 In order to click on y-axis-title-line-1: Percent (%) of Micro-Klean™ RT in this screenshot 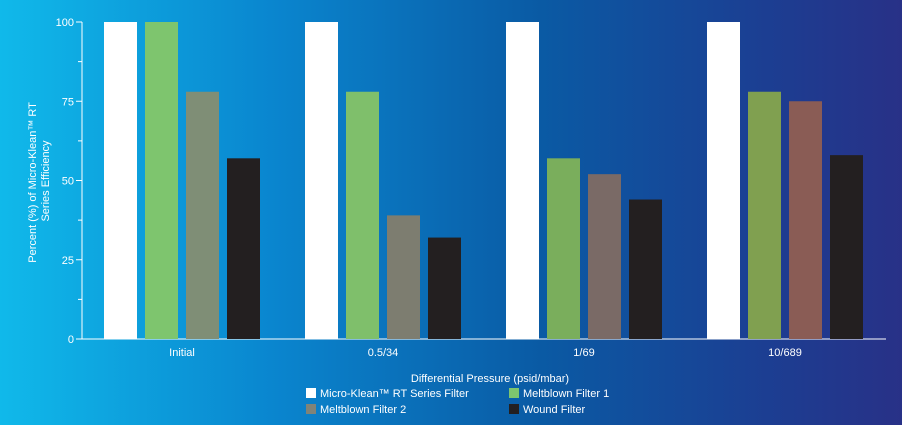, I will do `click(33, 182)`.